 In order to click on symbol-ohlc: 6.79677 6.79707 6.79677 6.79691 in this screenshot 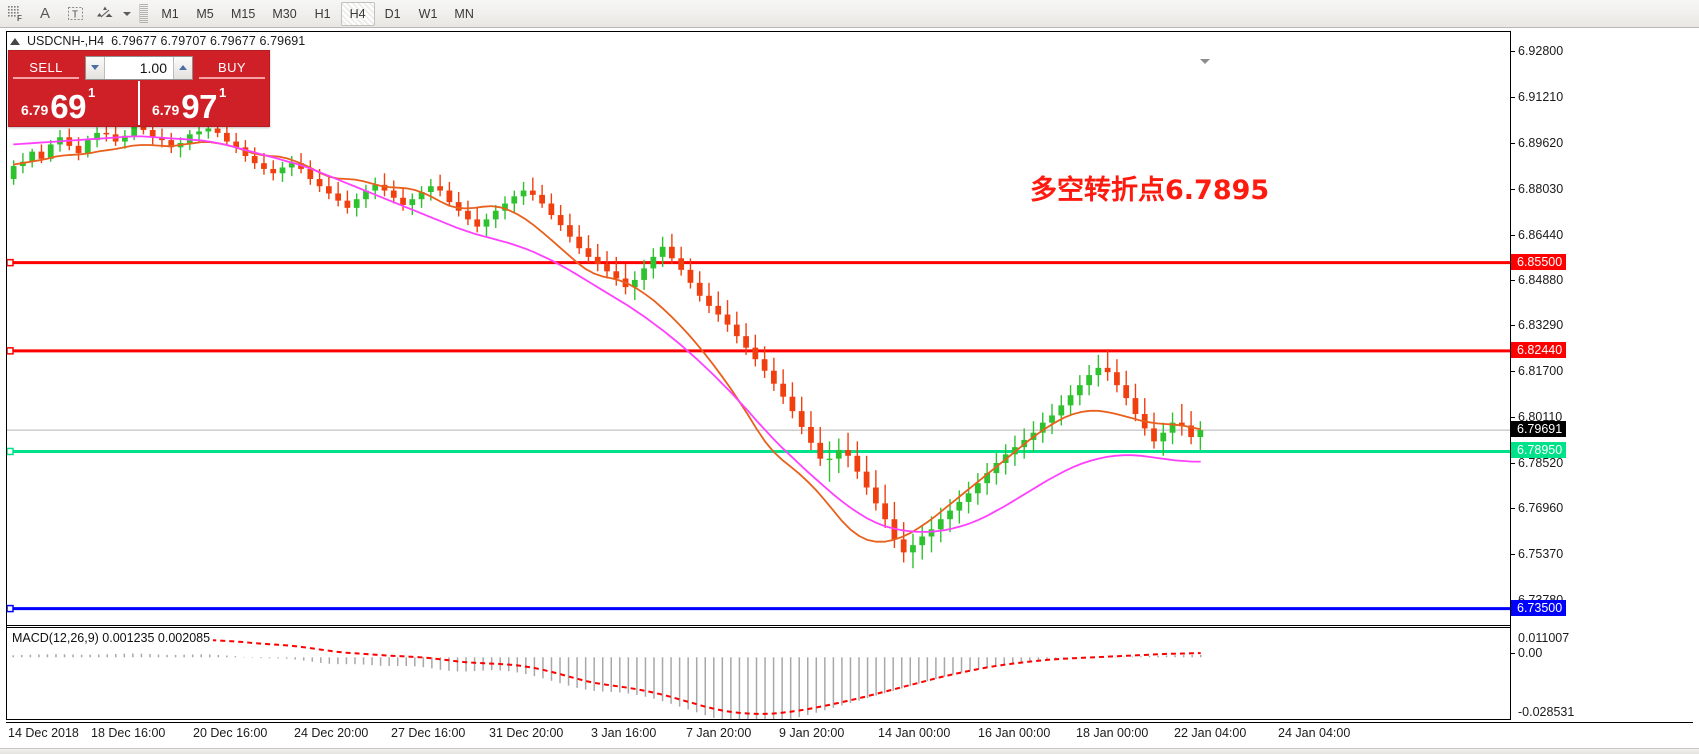, I will do `click(208, 41)`.